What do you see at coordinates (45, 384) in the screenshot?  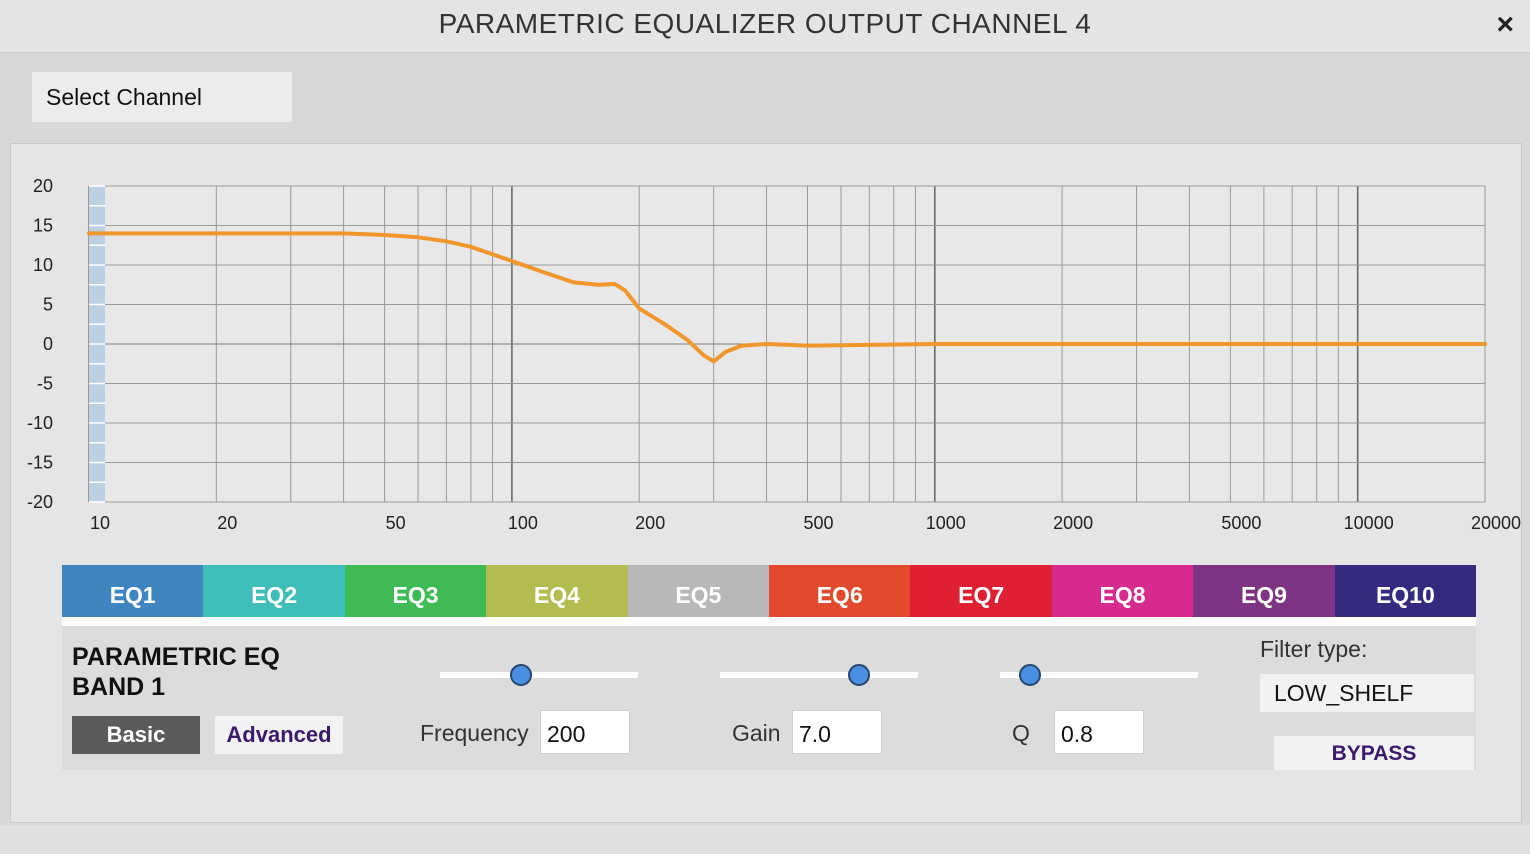 I see `y-tick-label: -5` at bounding box center [45, 384].